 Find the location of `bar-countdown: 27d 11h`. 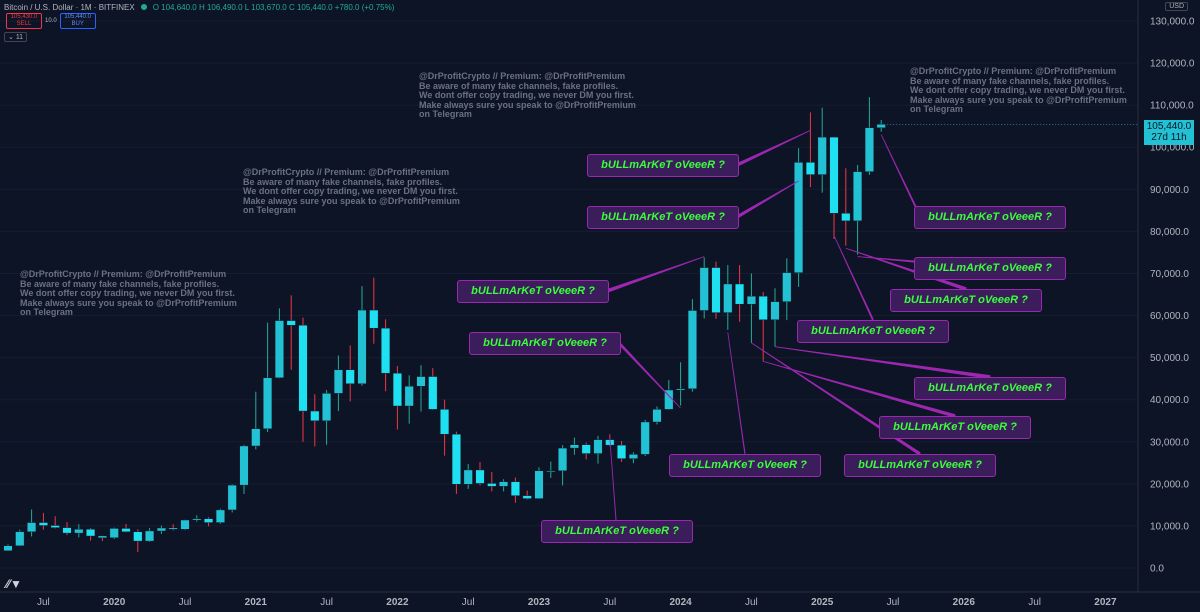

bar-countdown: 27d 11h is located at coordinates (1169, 137).